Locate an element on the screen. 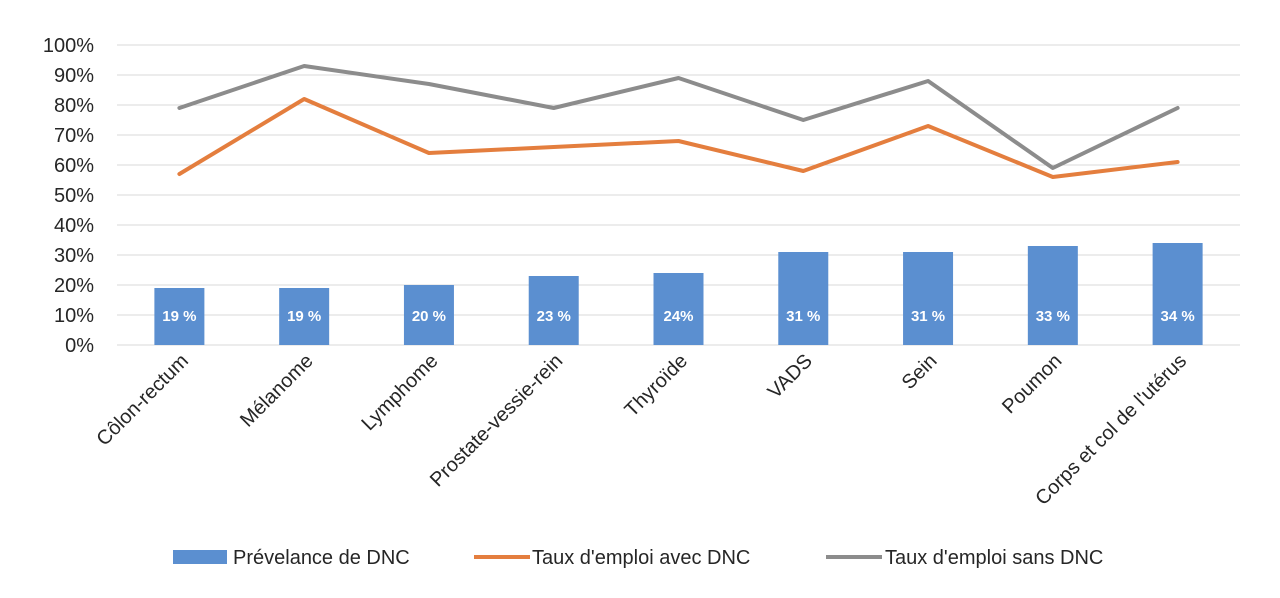  y-axis-ticks: 0% 10% 20% 30% 40% 50% 60% 70% 80% 90% 100% is located at coordinates (68, 196).